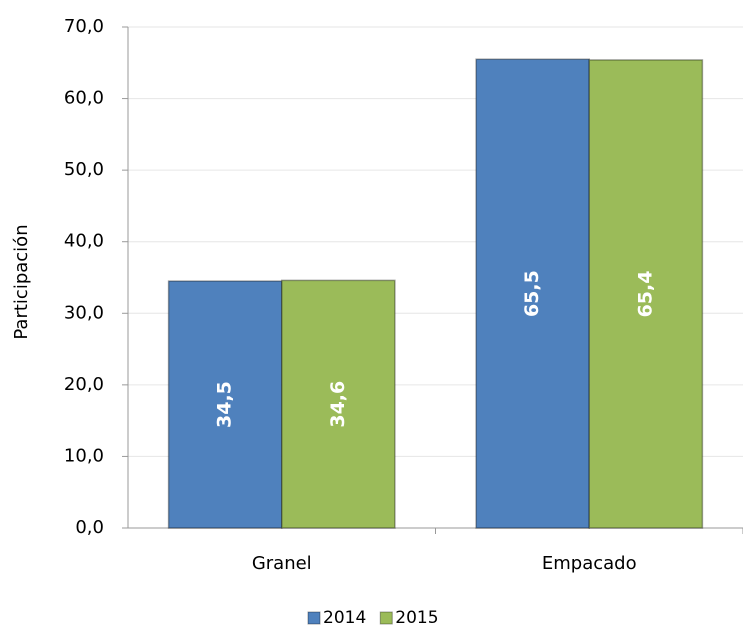 The width and height of the screenshot is (743, 628). I want to click on y-tick-label: 40,0, so click(84, 241).